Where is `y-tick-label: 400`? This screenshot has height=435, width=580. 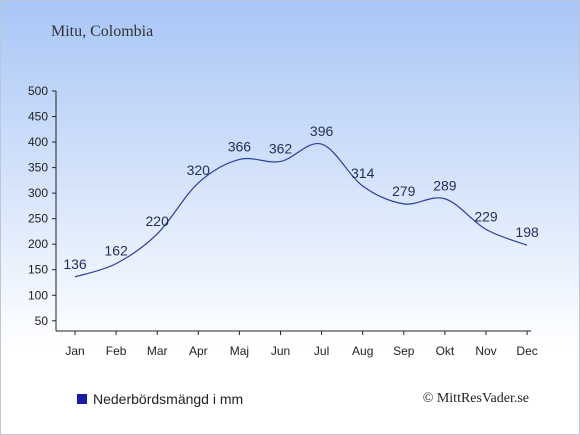
y-tick-label: 400 is located at coordinates (38, 142).